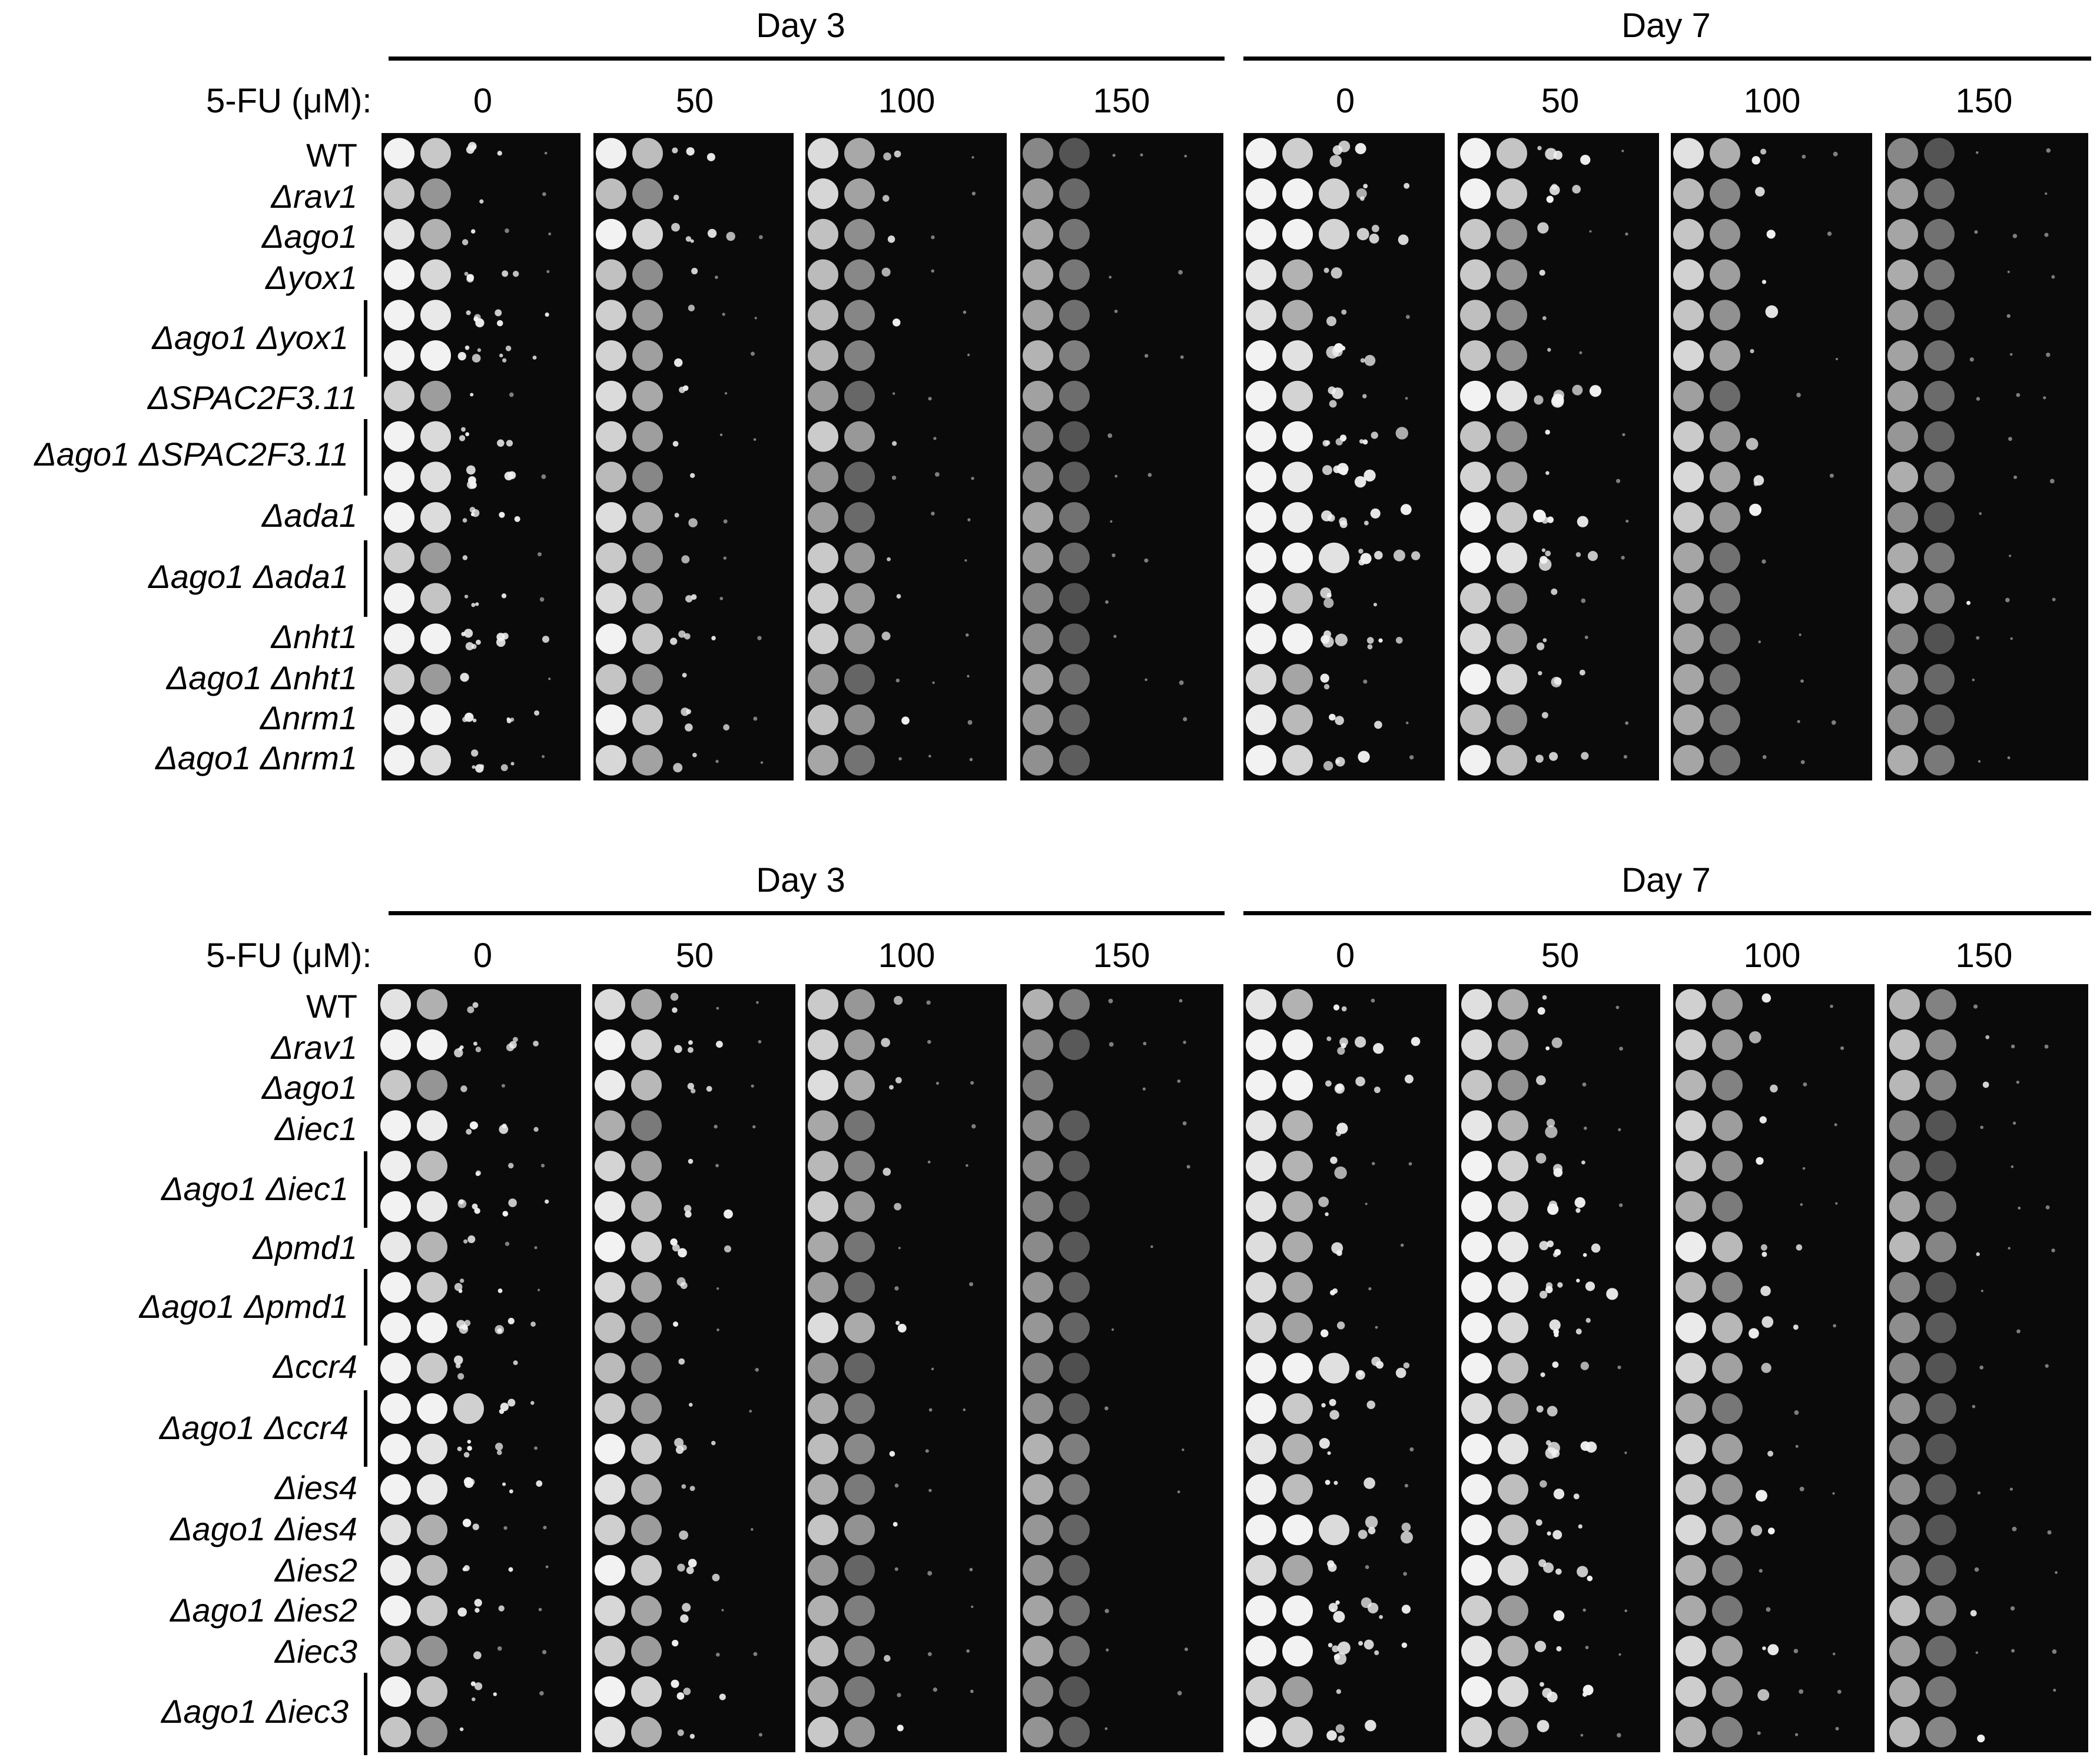  I want to click on strain-label: Δccr4, so click(315, 1366).